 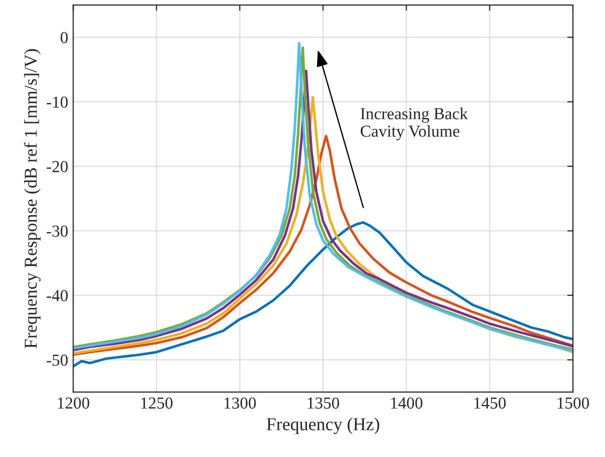 What do you see at coordinates (240, 403) in the screenshot?
I see `x-tick-label: 1300` at bounding box center [240, 403].